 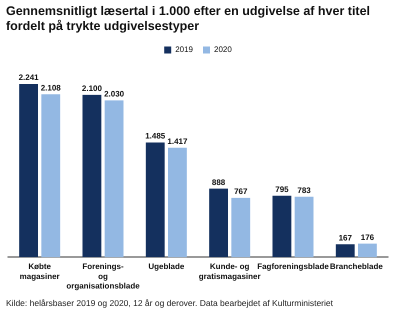 I want to click on data-label: 1.485, so click(x=155, y=136).